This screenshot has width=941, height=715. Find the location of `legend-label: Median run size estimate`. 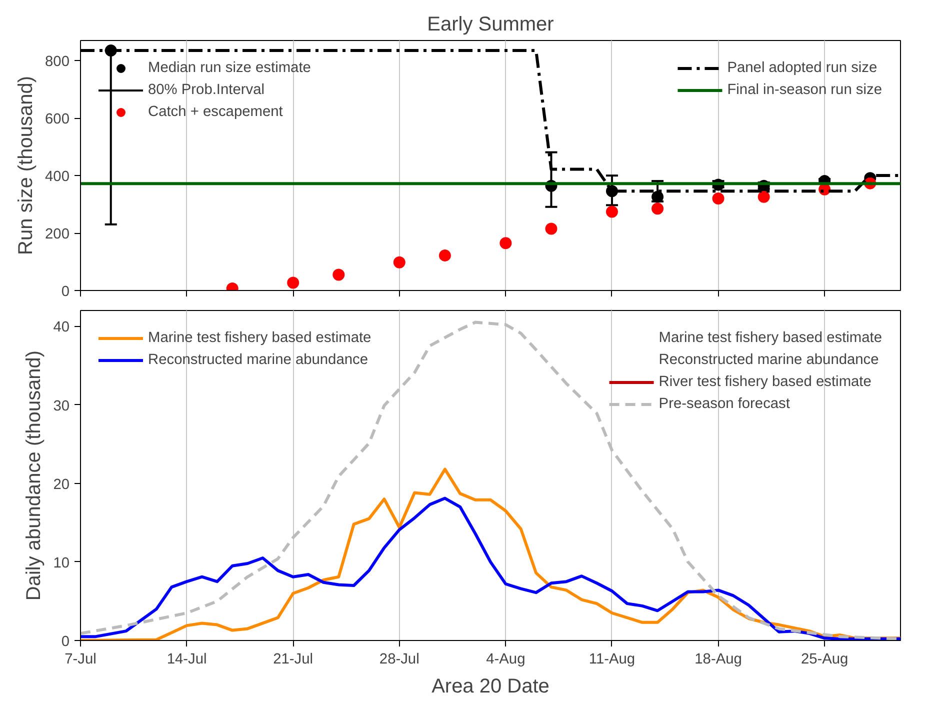

legend-label: Median run size estimate is located at coordinates (229, 68).